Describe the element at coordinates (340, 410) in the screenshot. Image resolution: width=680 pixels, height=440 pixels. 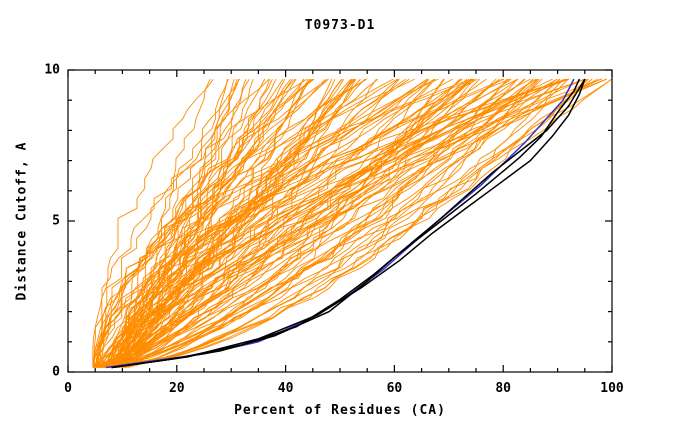
I see `x-axis-label: Percent of Residues (CA)` at that location.